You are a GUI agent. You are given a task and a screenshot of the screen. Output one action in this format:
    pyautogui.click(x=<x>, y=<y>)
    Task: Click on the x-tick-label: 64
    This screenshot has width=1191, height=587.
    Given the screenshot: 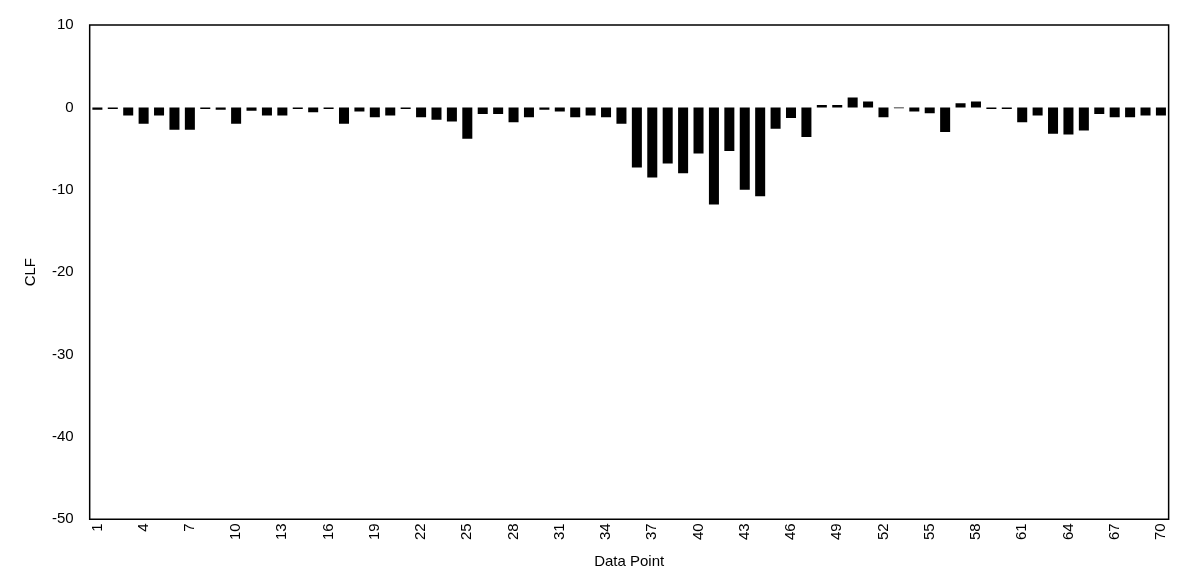 What is the action you would take?
    pyautogui.click(x=1067, y=531)
    